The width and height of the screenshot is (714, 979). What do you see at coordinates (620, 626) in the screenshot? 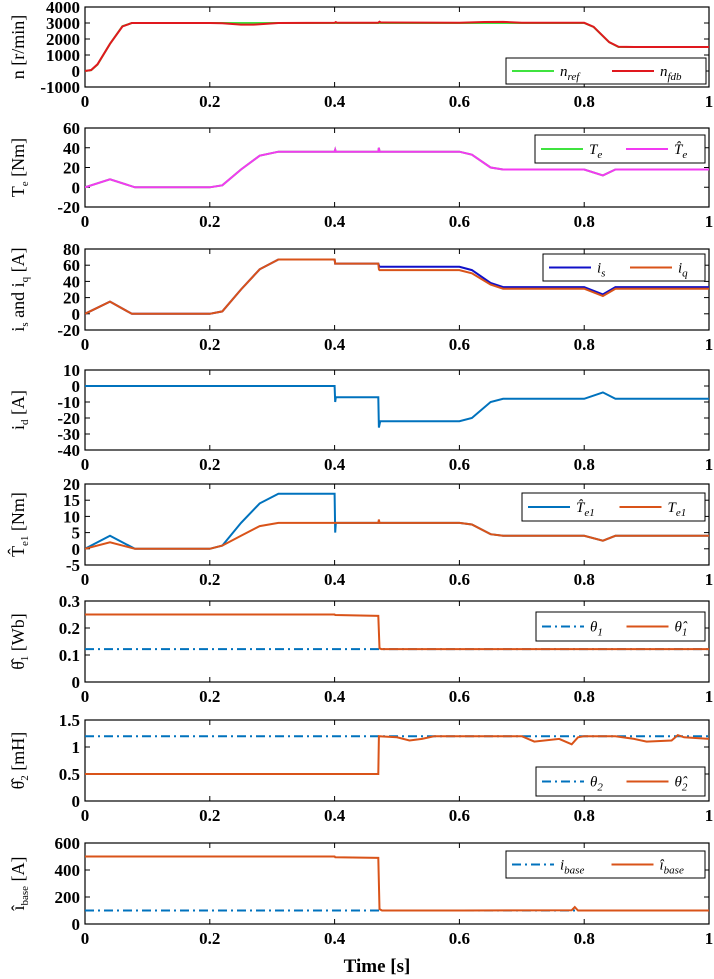
I see `legend: θ1 θ̂1` at bounding box center [620, 626].